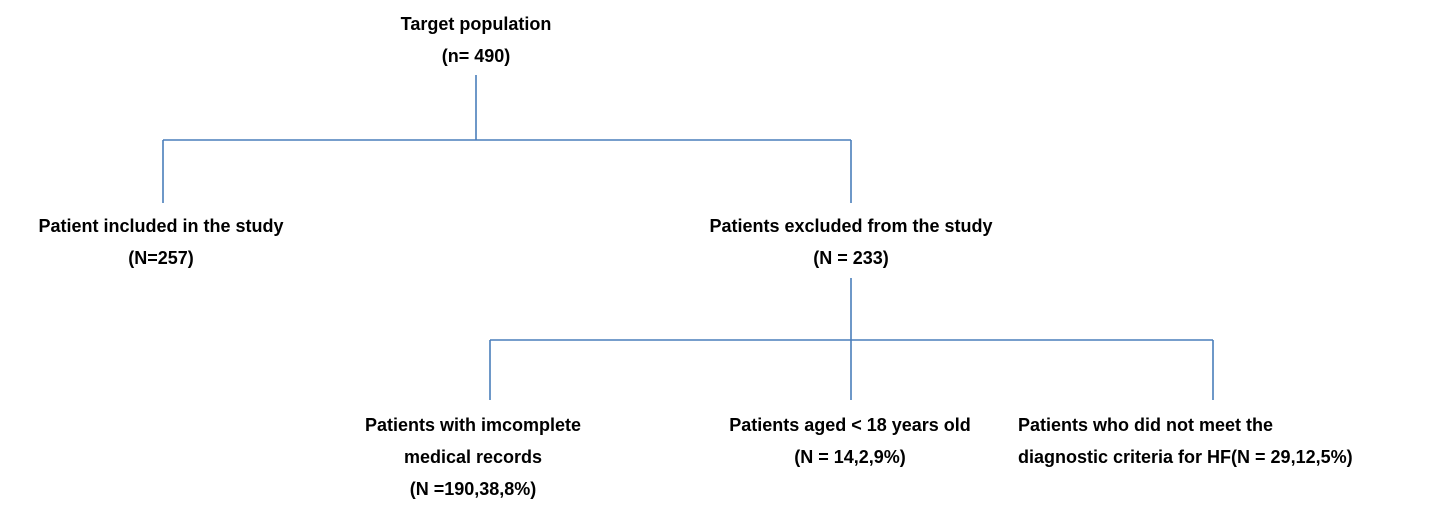 This screenshot has width=1440, height=509. Describe the element at coordinates (850, 425) in the screenshot. I see `node-text: Patients aged < 18 years old` at that location.